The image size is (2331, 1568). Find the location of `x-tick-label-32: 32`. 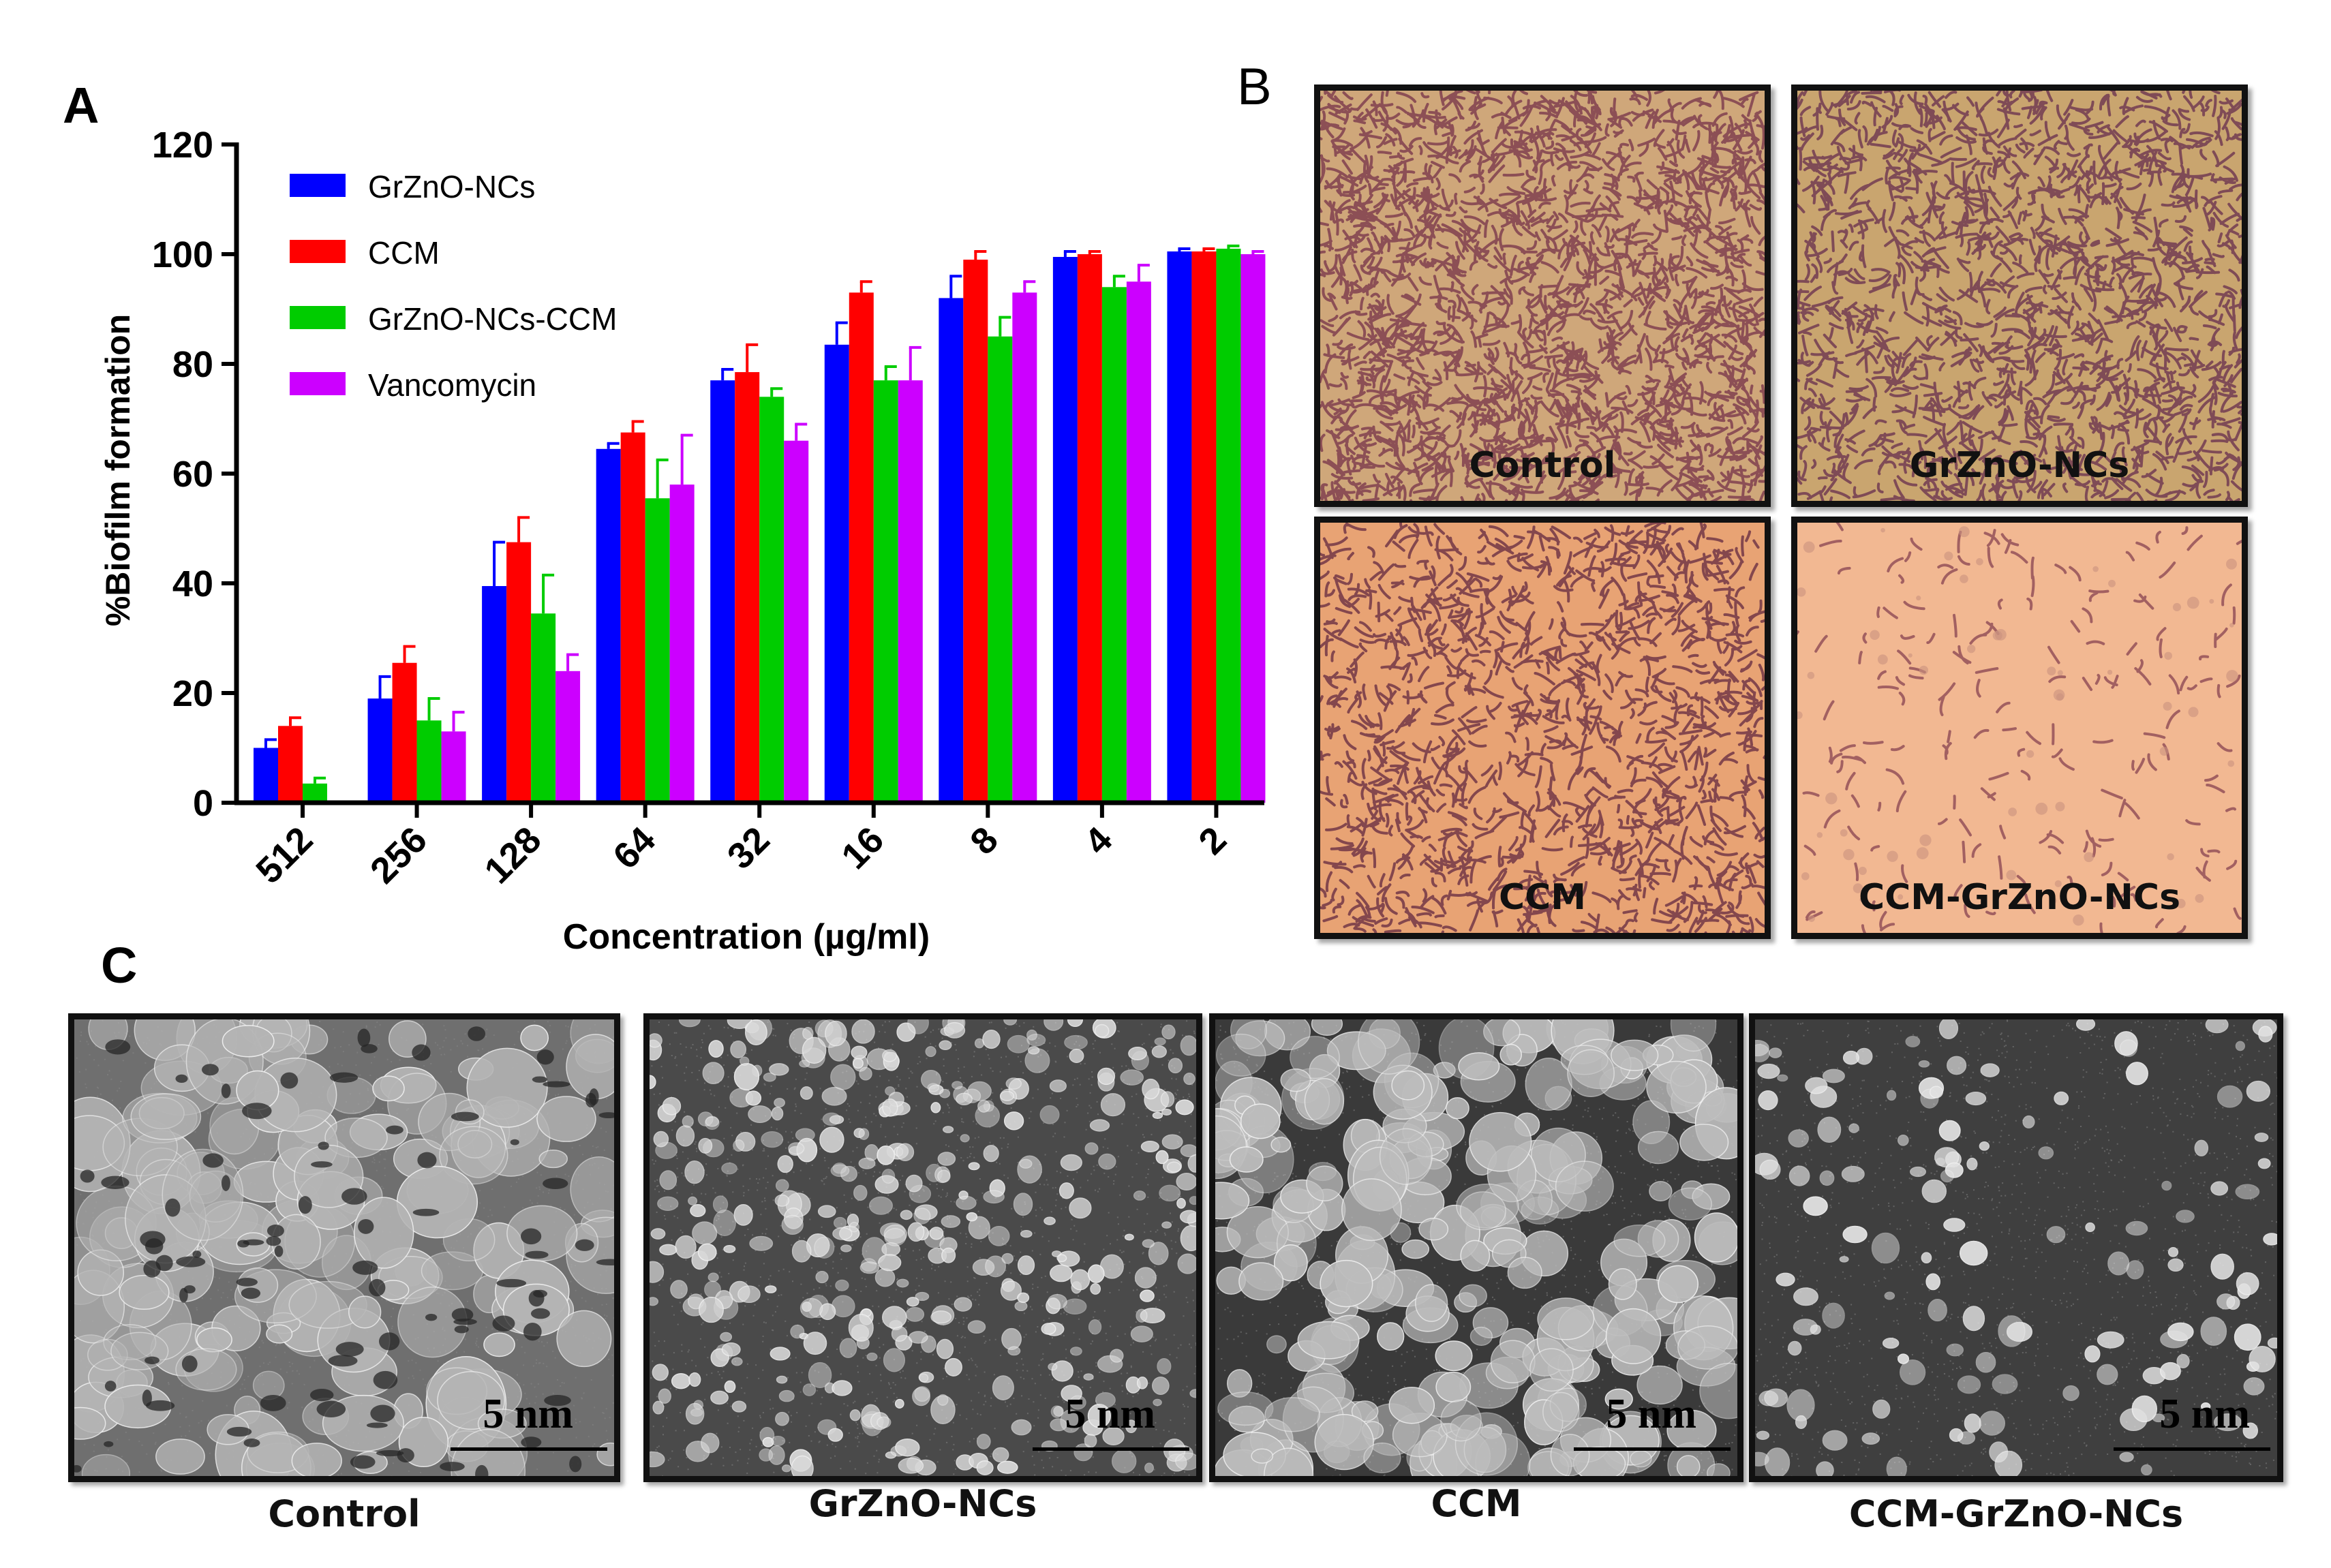

x-tick-label-32: 32 is located at coordinates (749, 848).